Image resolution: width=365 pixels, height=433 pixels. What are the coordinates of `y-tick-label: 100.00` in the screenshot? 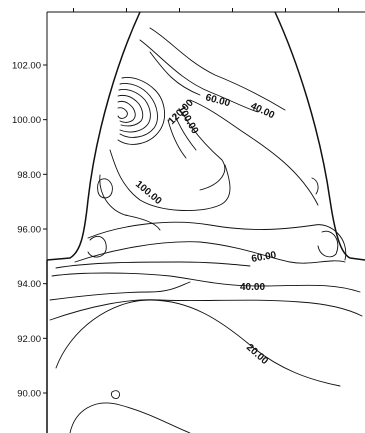 It's located at (26, 120).